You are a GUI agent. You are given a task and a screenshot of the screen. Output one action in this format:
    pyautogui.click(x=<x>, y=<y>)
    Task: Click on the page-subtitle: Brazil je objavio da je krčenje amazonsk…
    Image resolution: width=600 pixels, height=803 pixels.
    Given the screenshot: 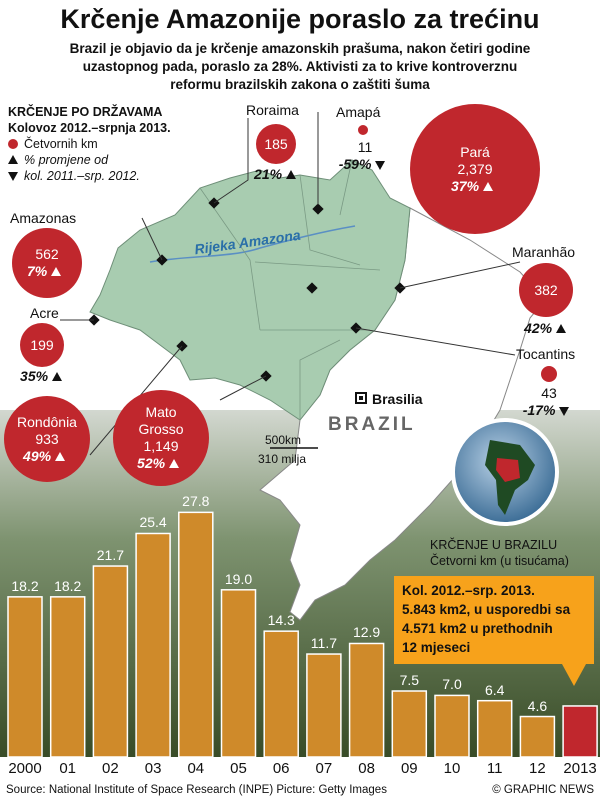 What is the action you would take?
    pyautogui.click(x=300, y=67)
    